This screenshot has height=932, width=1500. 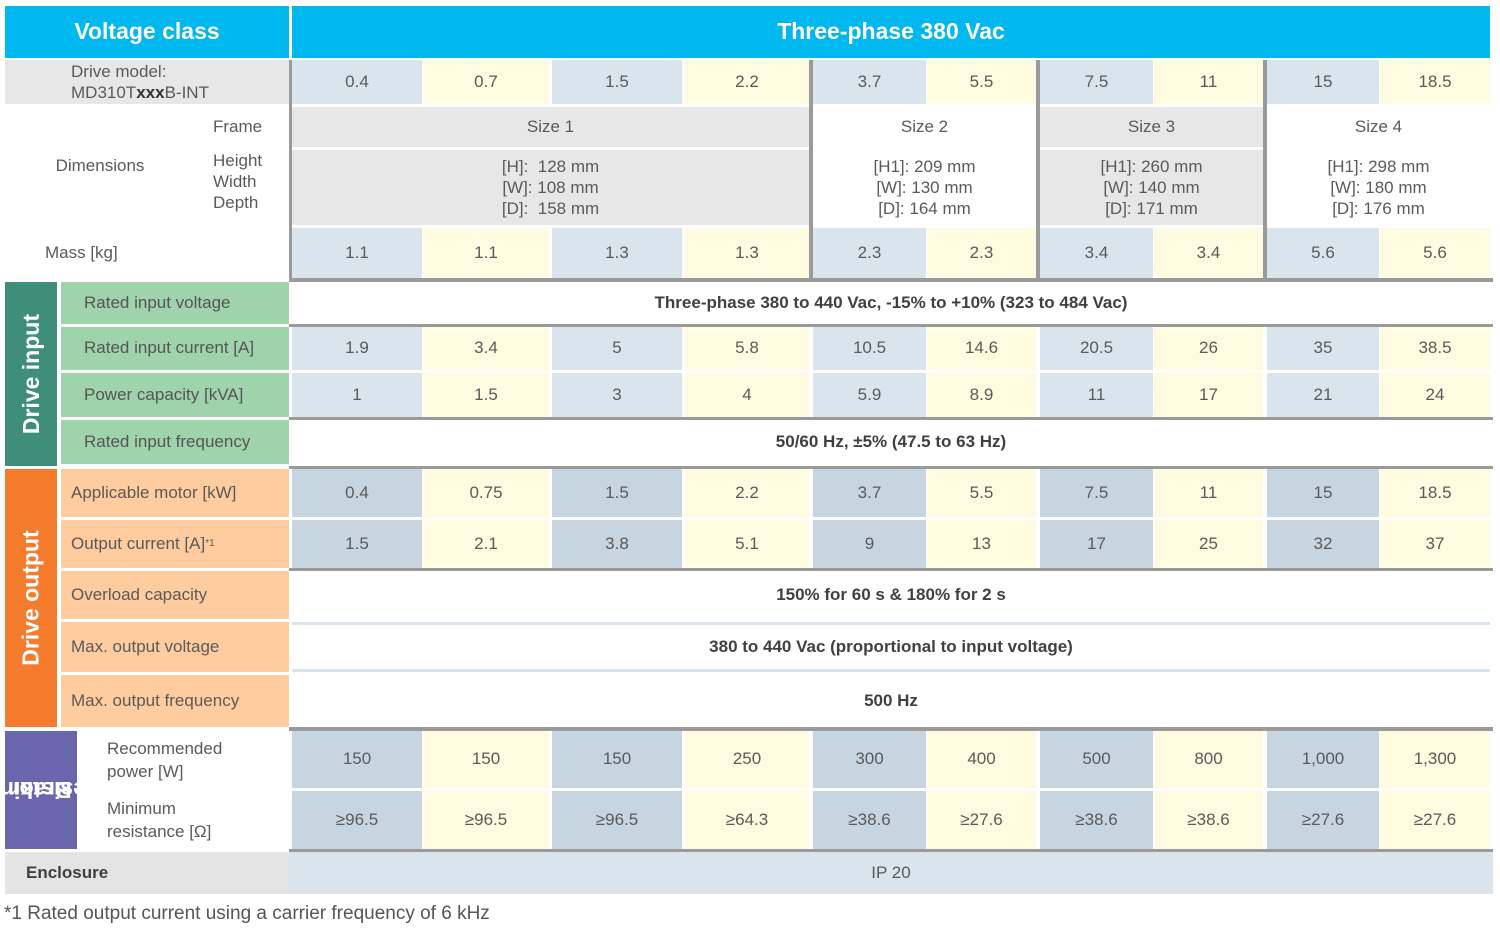 What do you see at coordinates (924, 187) in the screenshot?
I see `frame-2-width: [W]: 130 mm` at bounding box center [924, 187].